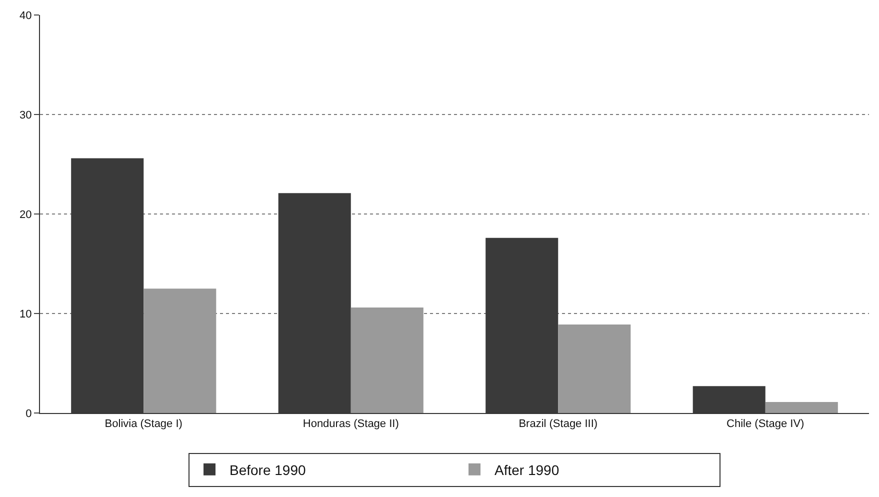 The height and width of the screenshot is (497, 879). Describe the element at coordinates (26, 314) in the screenshot. I see `y-tick-label: 10` at that location.